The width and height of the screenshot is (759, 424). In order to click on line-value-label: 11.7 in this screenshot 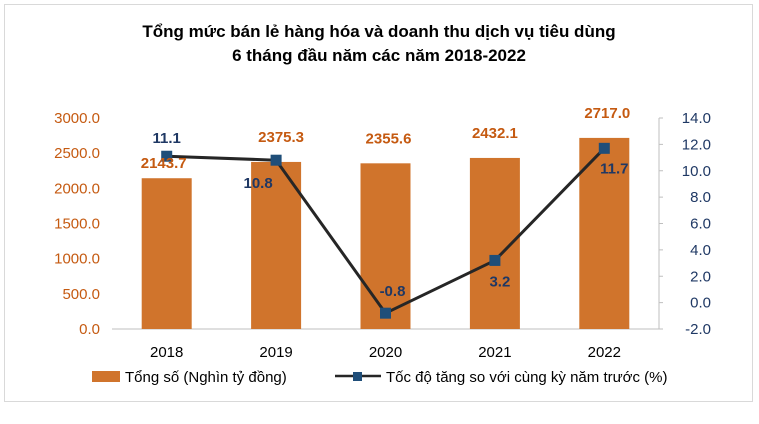, I will do `click(614, 168)`.